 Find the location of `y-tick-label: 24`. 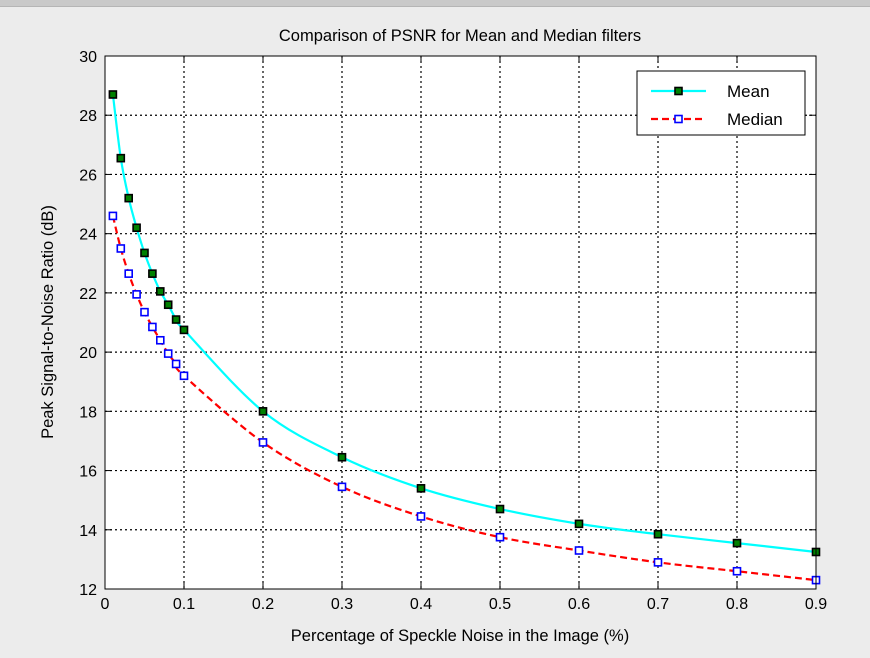

y-tick-label: 24 is located at coordinates (88, 235).